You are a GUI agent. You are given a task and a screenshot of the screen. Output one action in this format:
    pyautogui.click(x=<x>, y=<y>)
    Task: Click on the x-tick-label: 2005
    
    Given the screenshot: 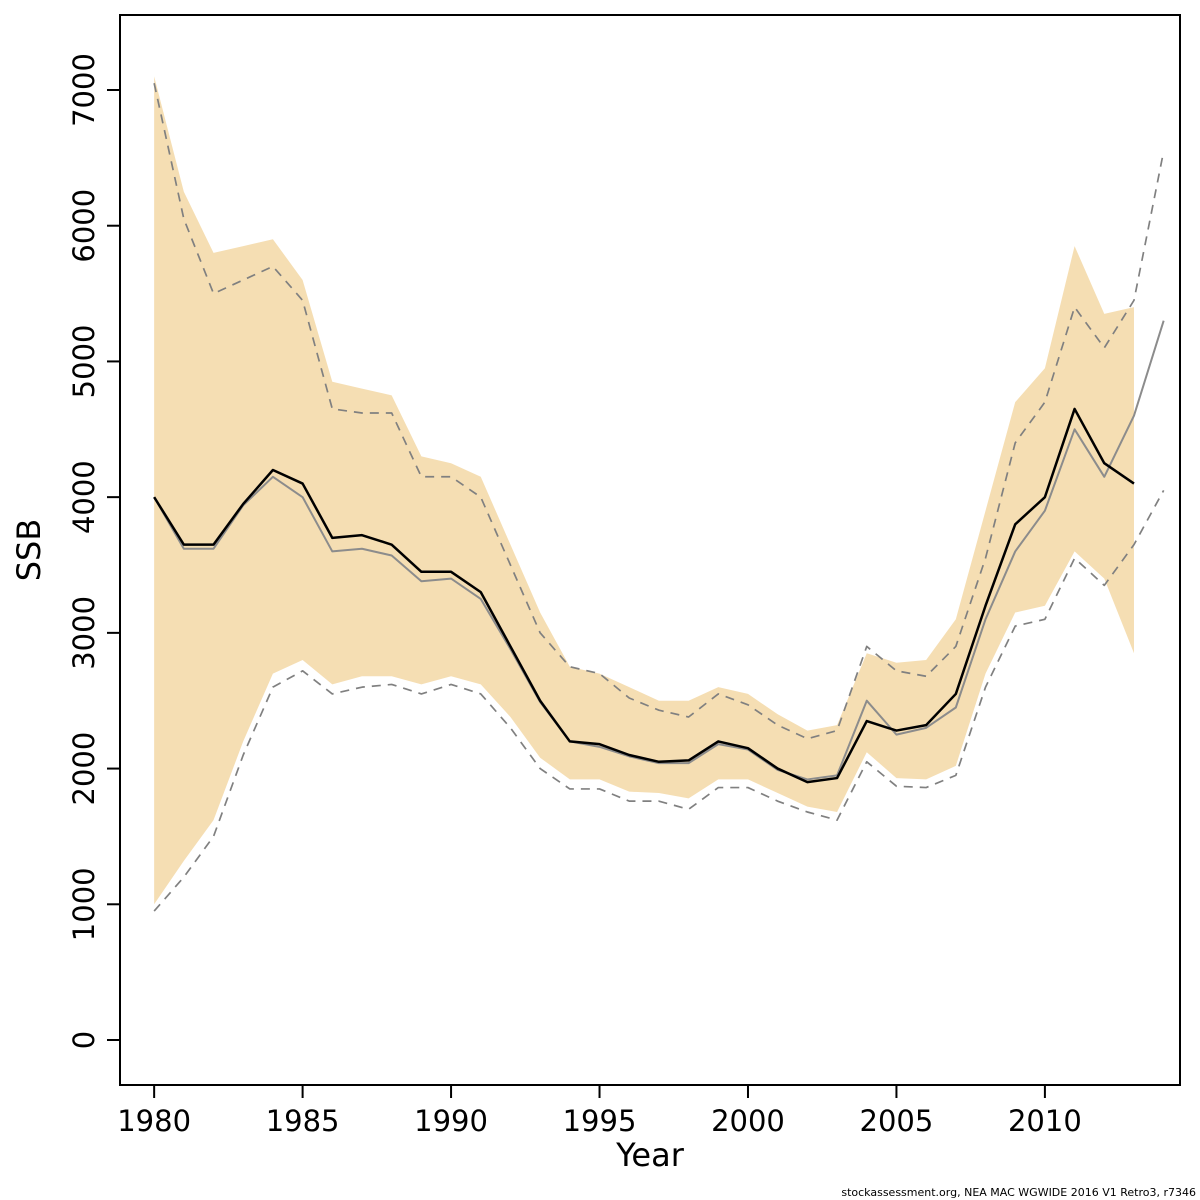 What is the action you would take?
    pyautogui.click(x=897, y=1121)
    